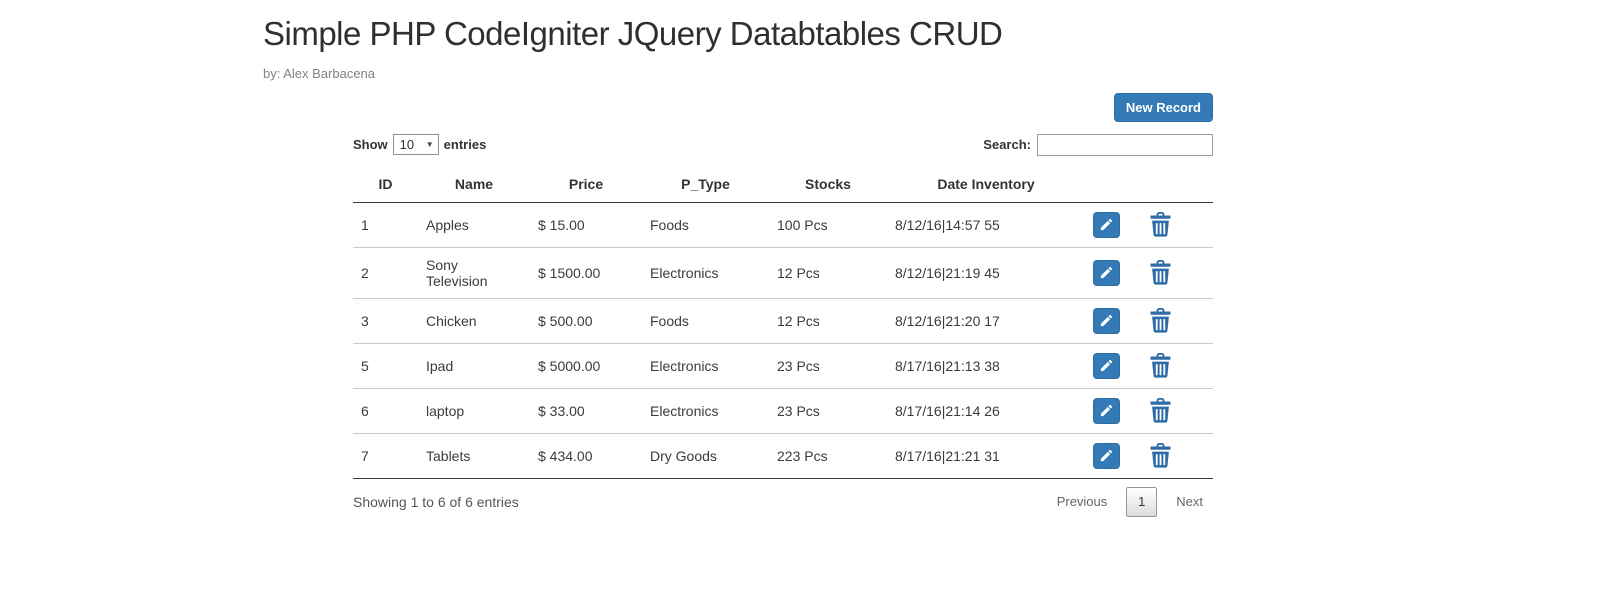  Describe the element at coordinates (586, 366) in the screenshot. I see `cell-price: $ 5000.00` at that location.